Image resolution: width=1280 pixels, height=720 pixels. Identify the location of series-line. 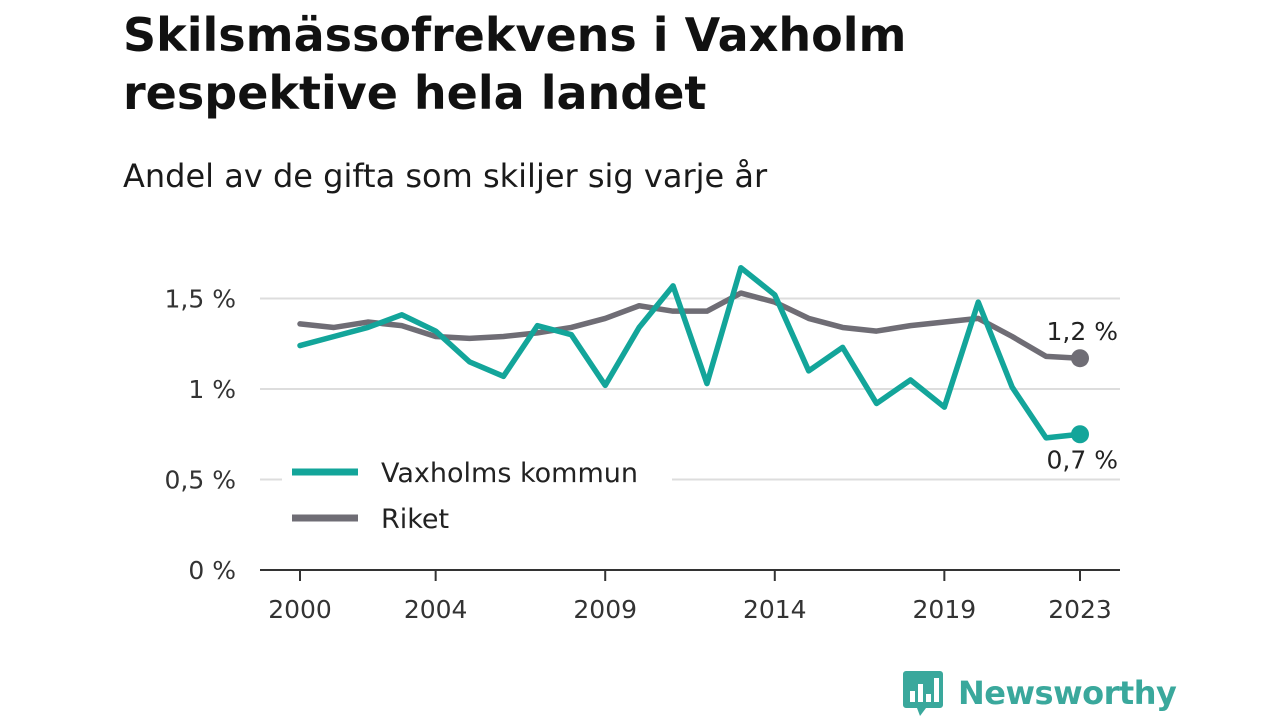
(690, 325).